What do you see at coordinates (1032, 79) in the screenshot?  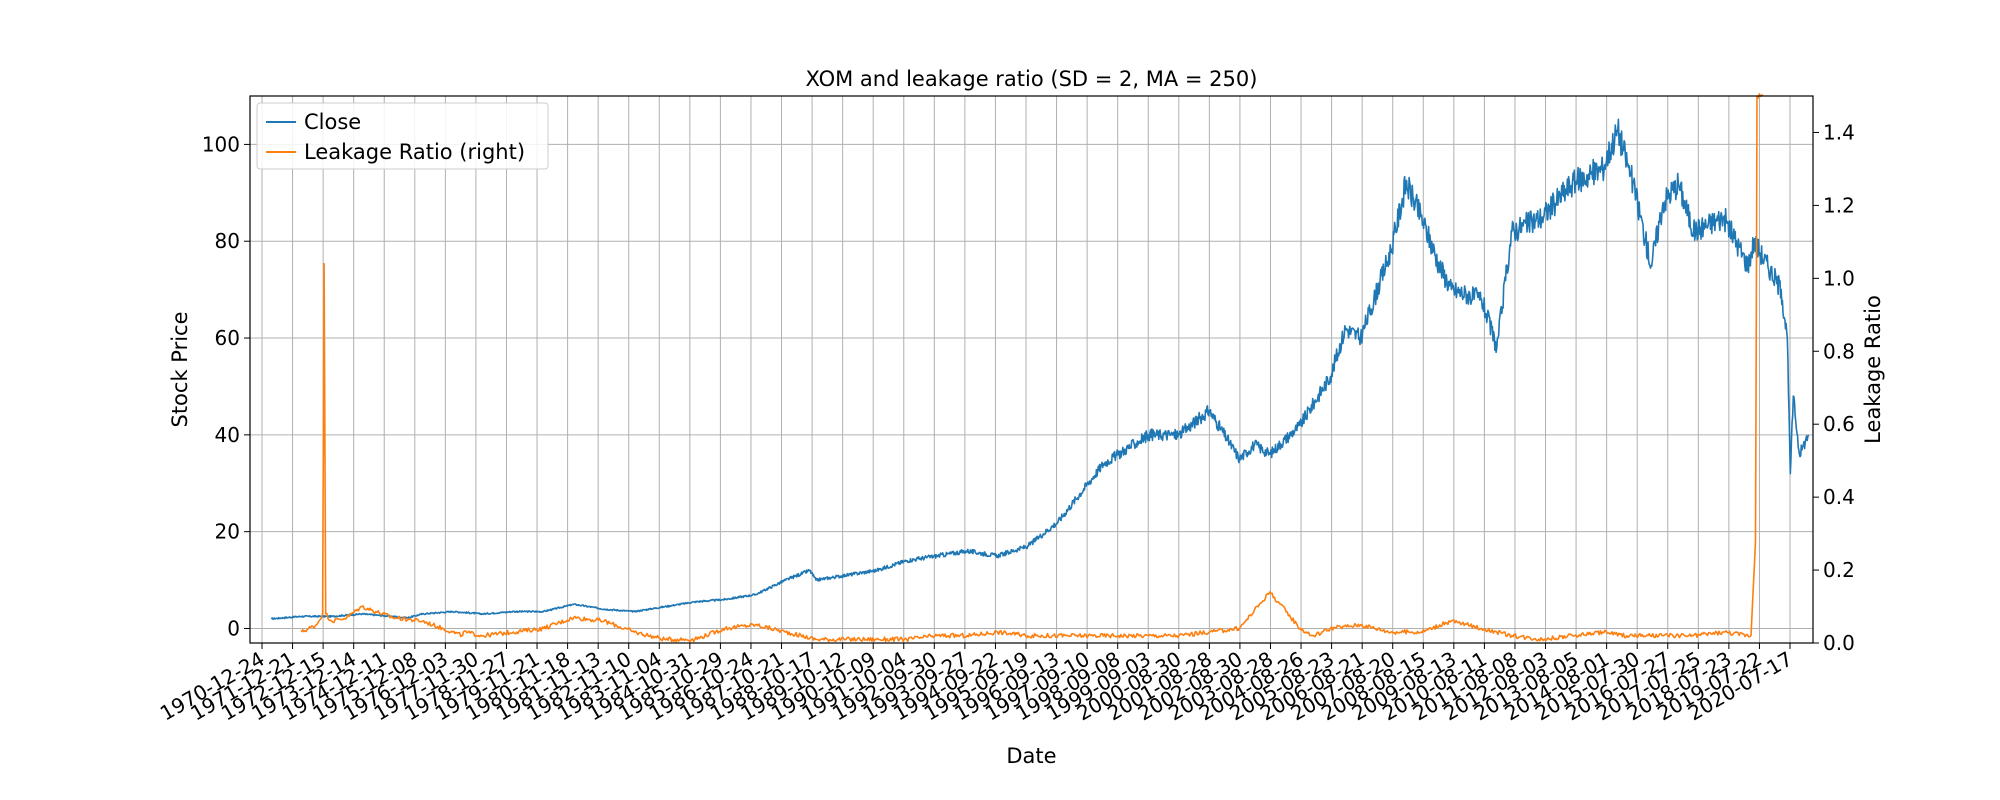 I see `chart-title: XOM and leakage ratio (SD = 2, MA = 250)` at bounding box center [1032, 79].